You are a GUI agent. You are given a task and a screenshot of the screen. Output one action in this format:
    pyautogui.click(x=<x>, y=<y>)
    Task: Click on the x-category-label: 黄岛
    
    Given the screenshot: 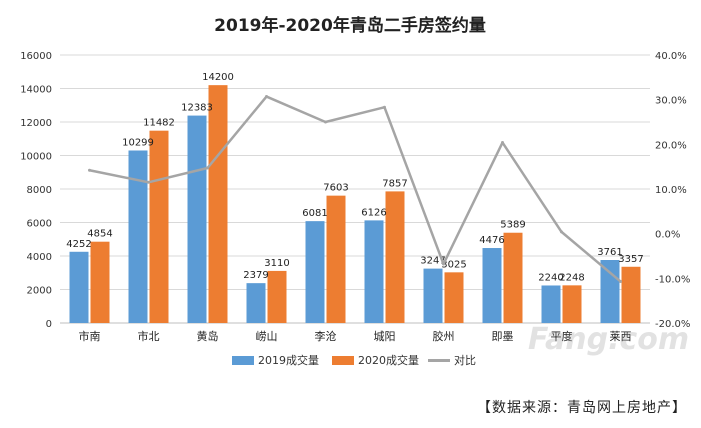 What is the action you would take?
    pyautogui.click(x=208, y=336)
    